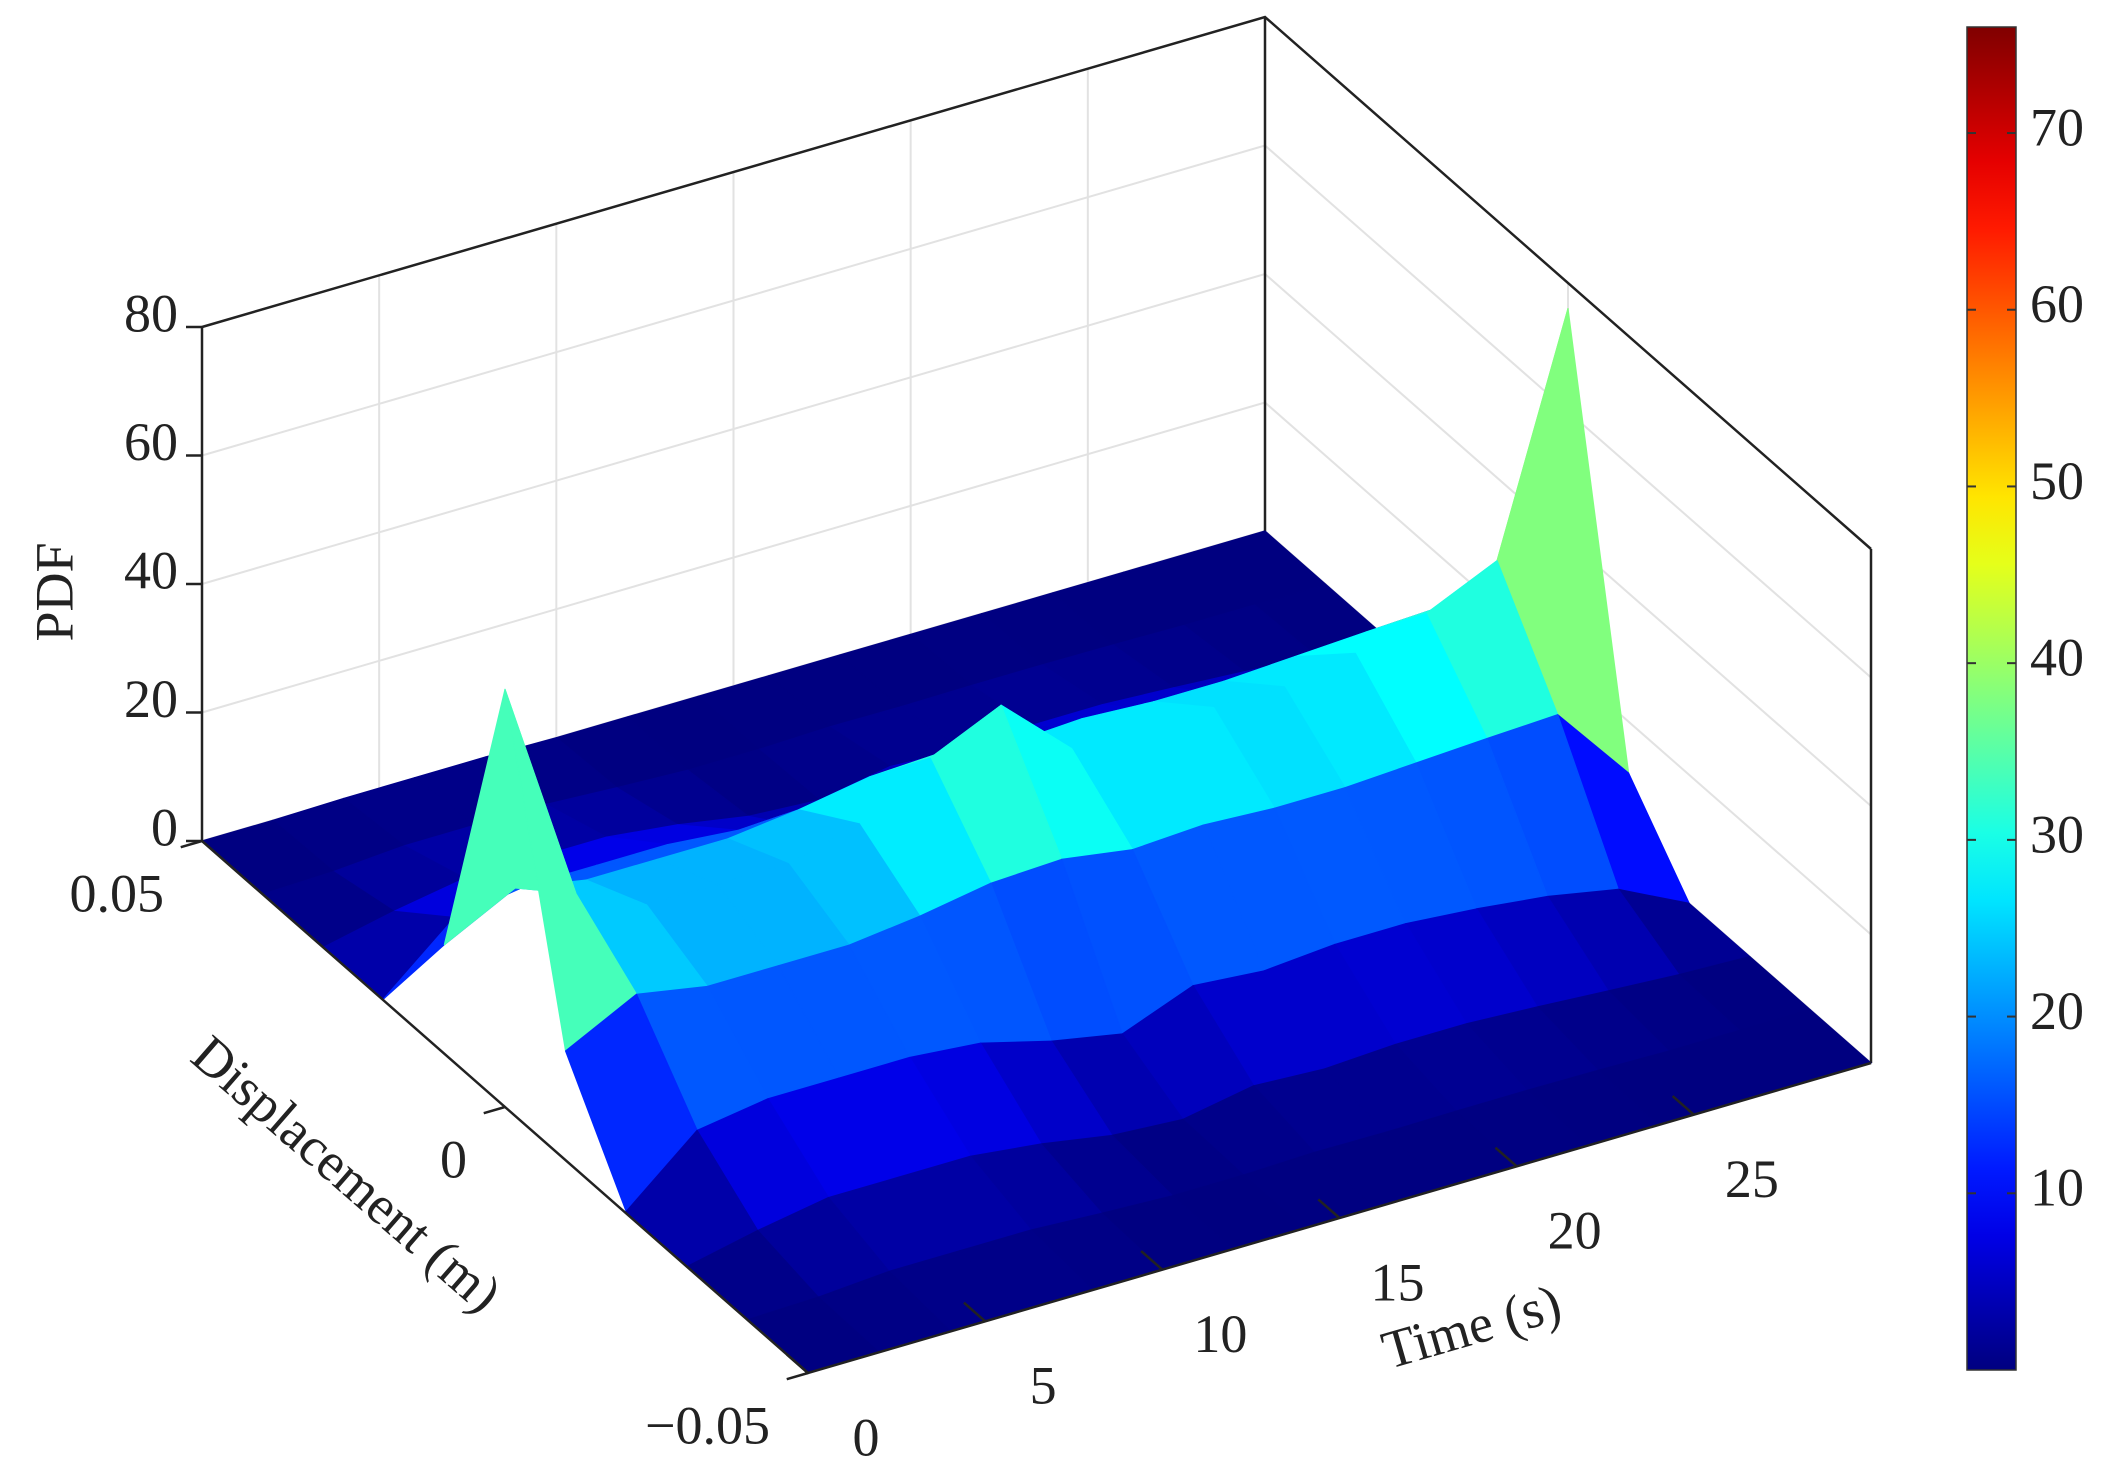 Image resolution: width=2110 pixels, height=1480 pixels. Describe the element at coordinates (2057, 304) in the screenshot. I see `colorbar-tick-label: 60` at that location.